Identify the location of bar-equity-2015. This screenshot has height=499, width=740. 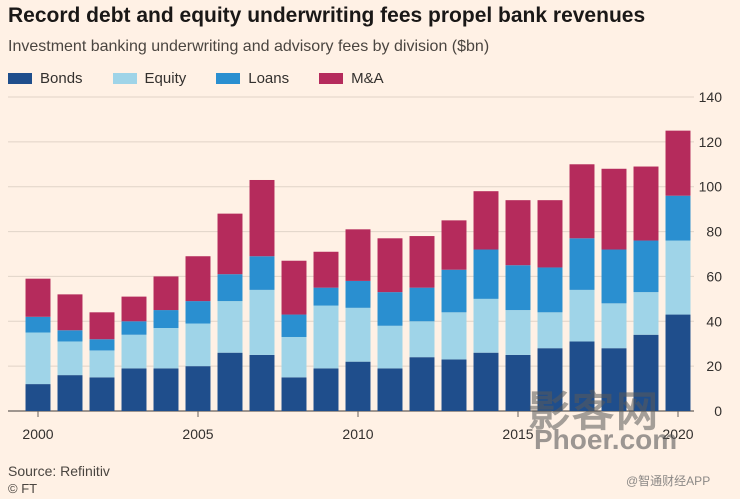
(518, 332).